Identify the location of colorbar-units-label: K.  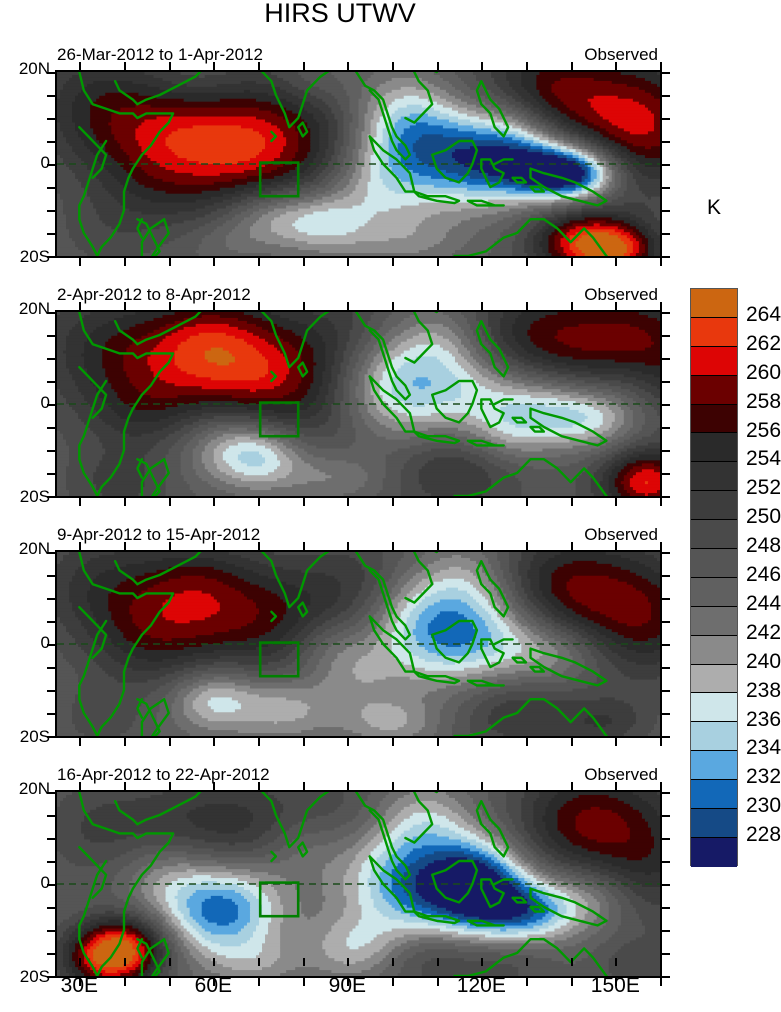
(713, 207).